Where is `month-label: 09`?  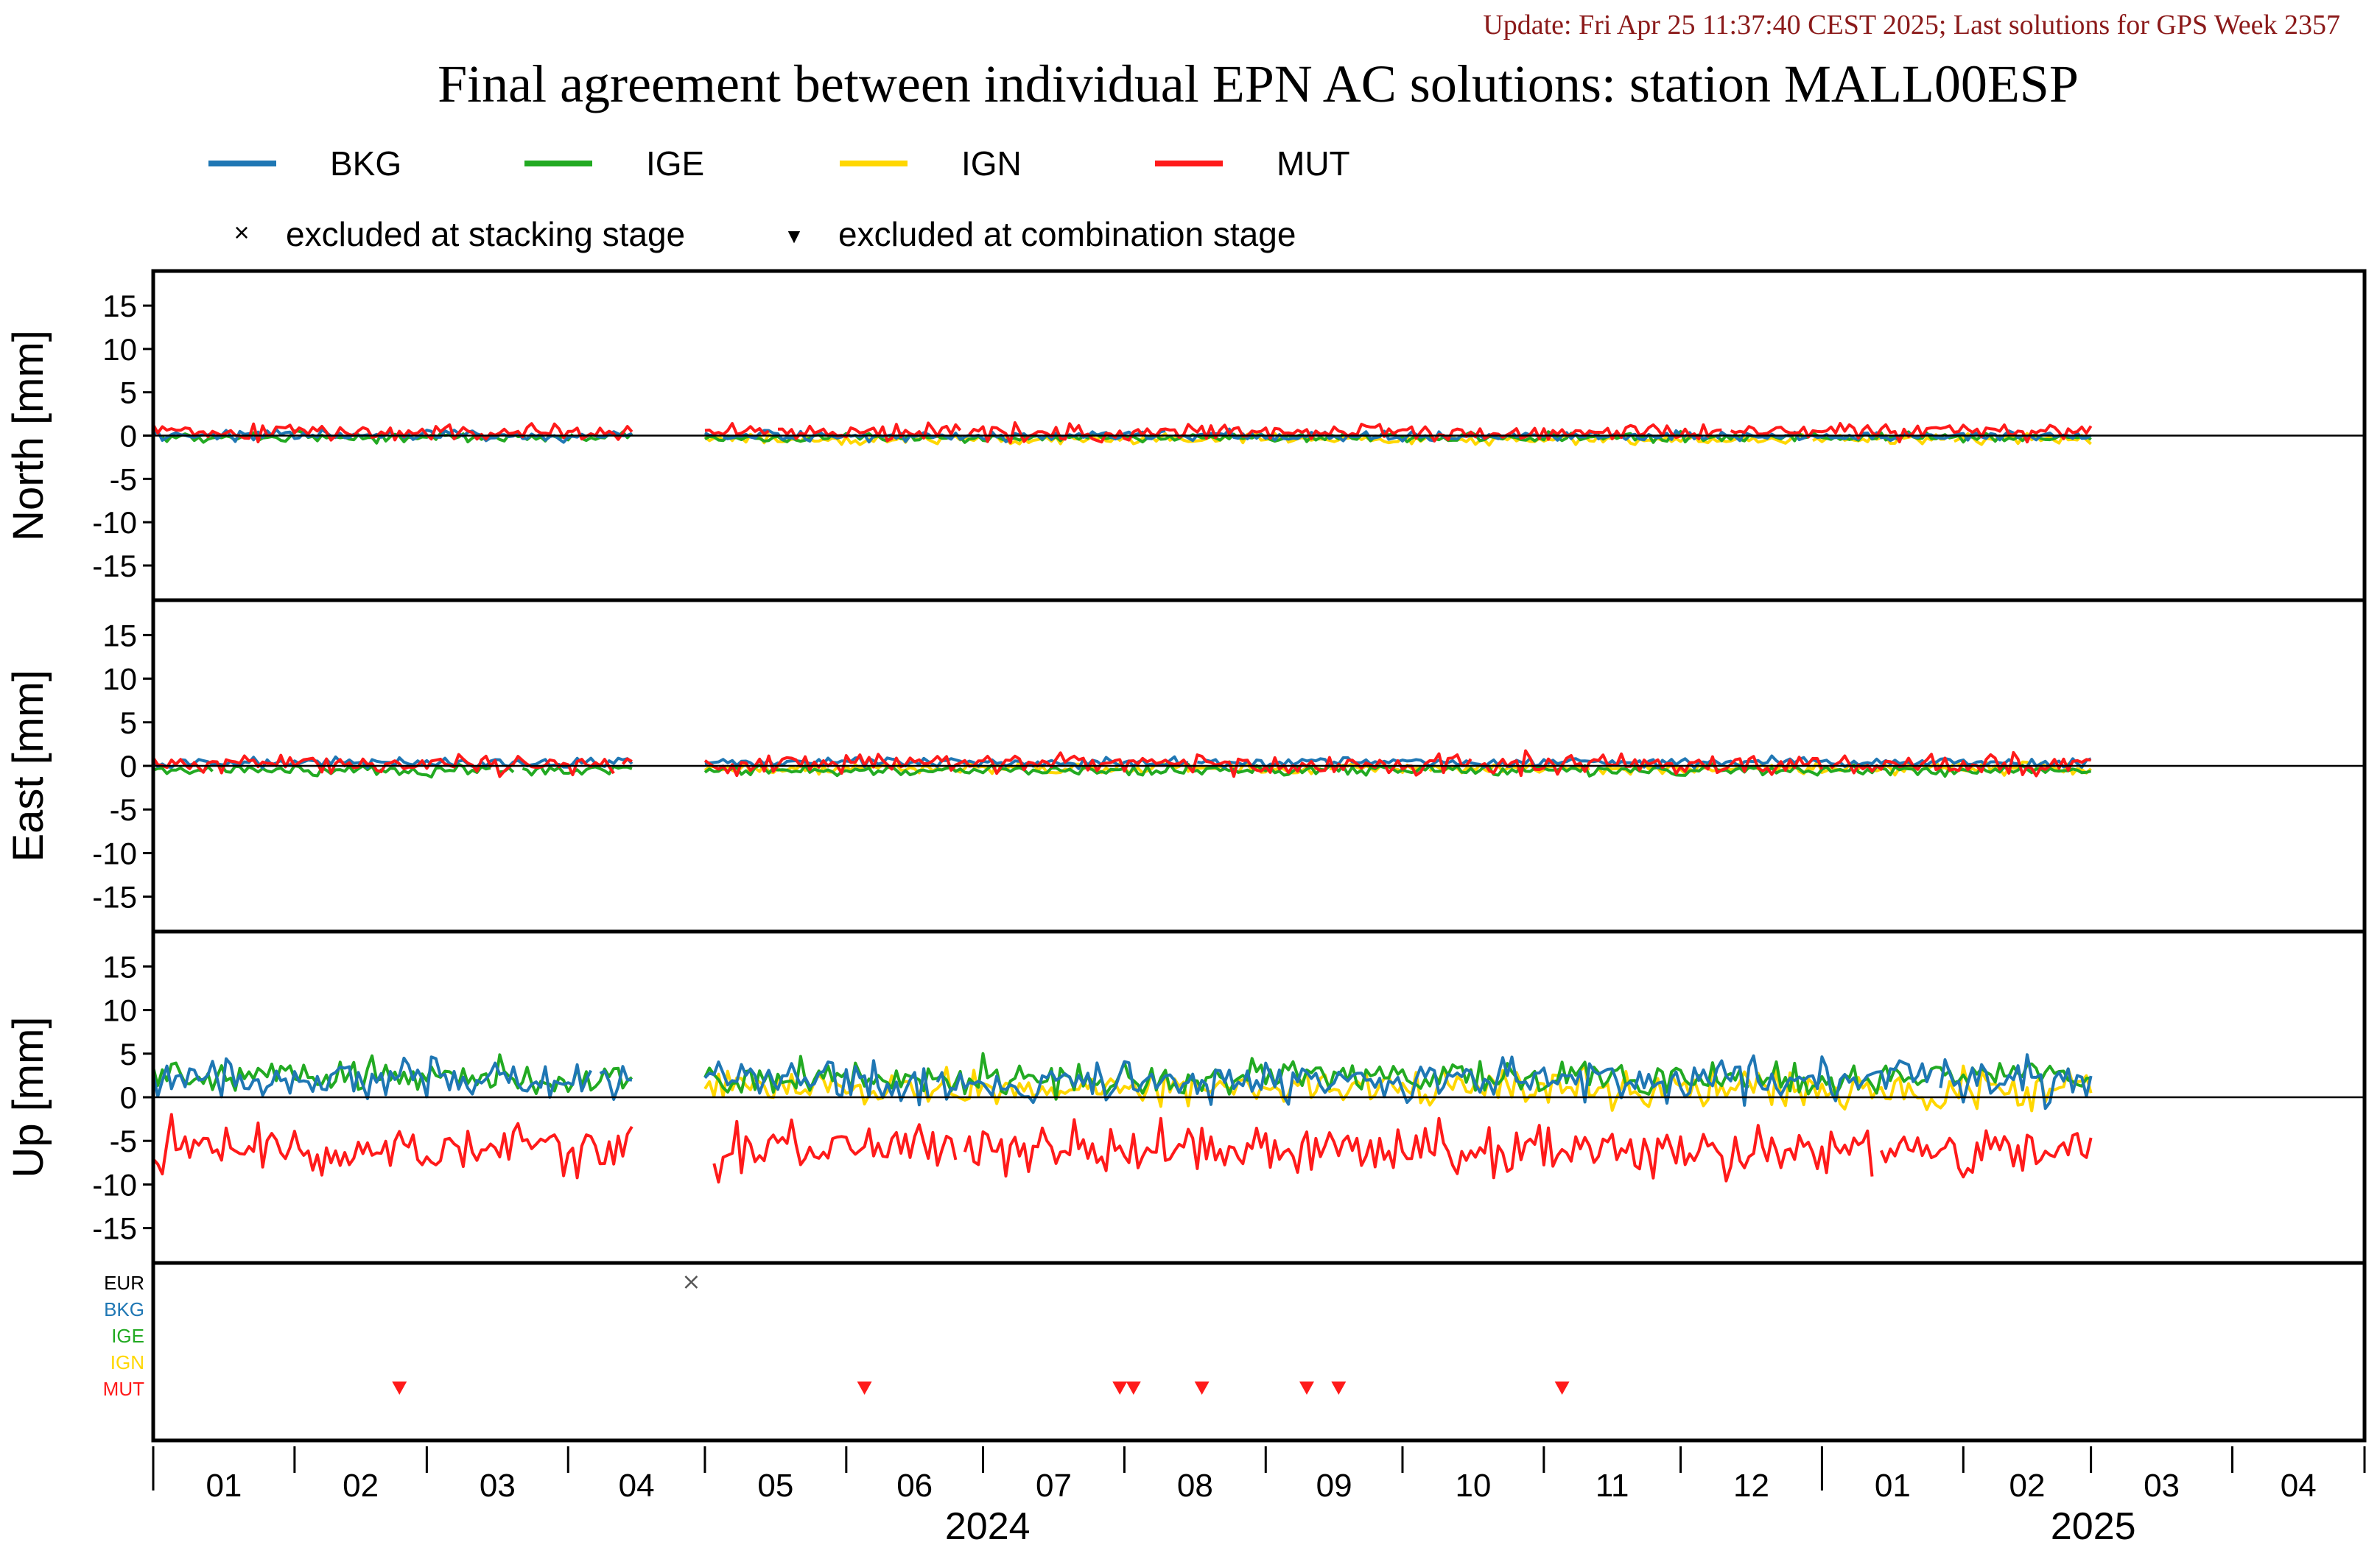
month-label: 09 is located at coordinates (1334, 1486).